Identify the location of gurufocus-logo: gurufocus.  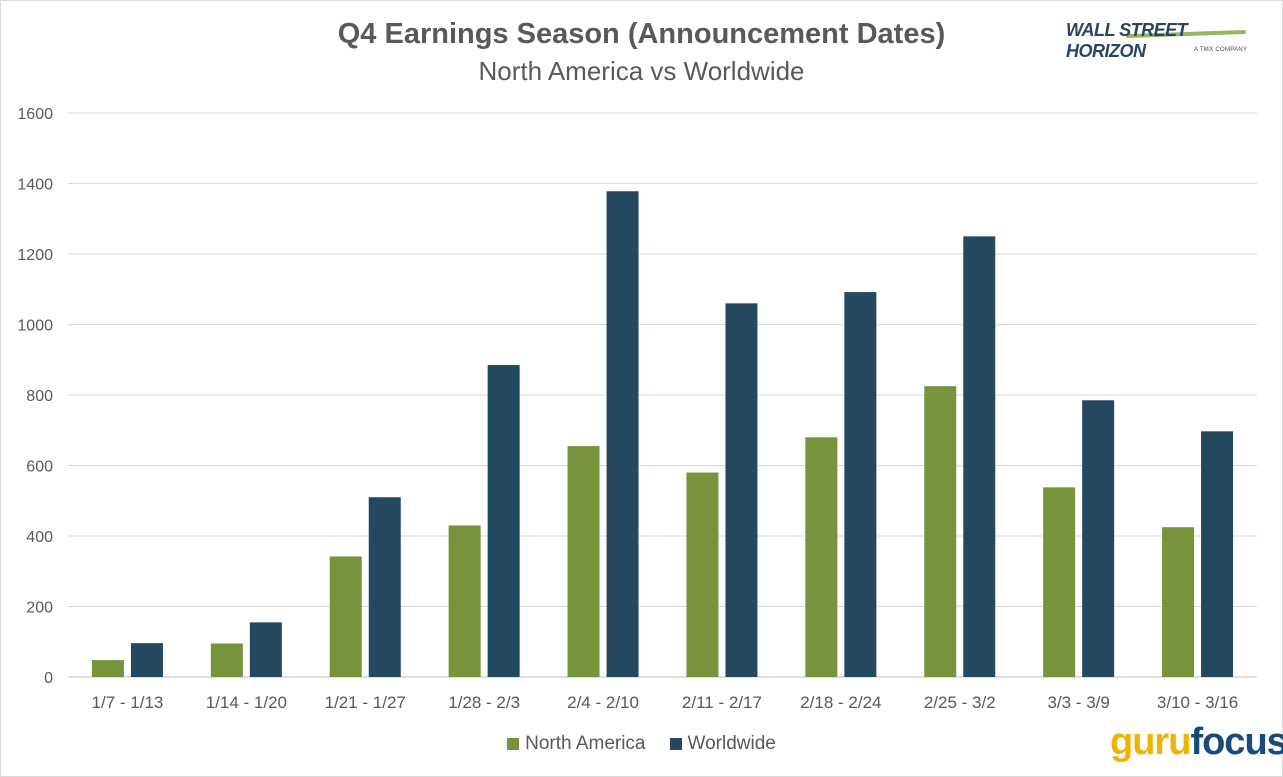
(1196, 742).